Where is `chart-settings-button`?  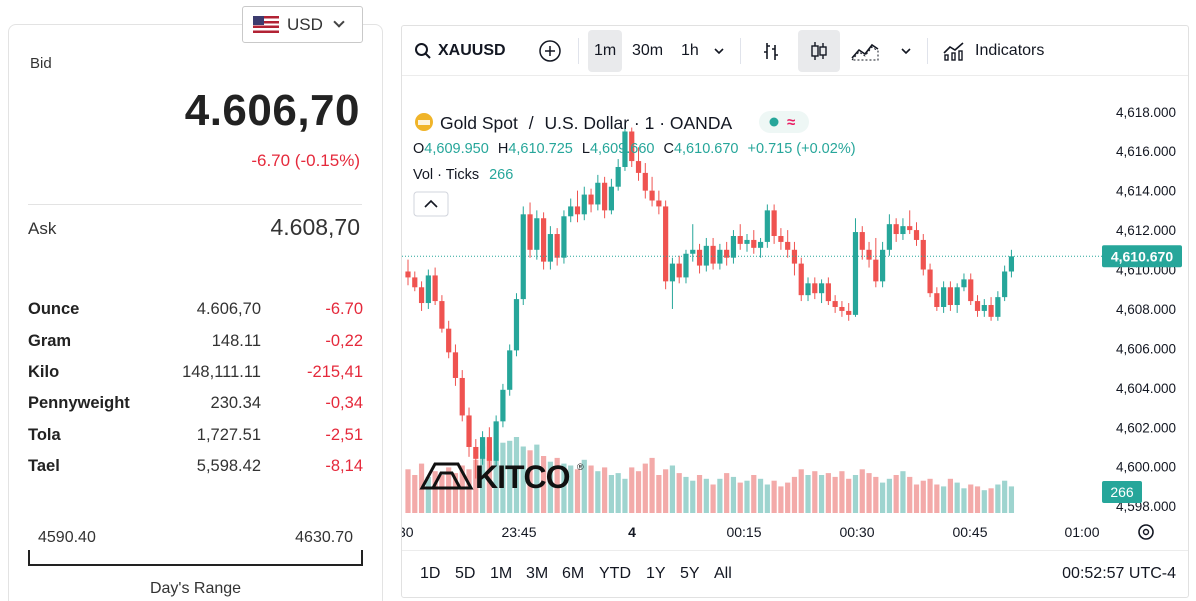
chart-settings-button is located at coordinates (1146, 532).